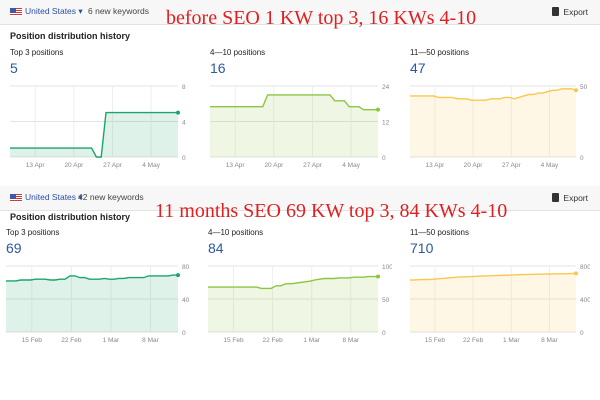  I want to click on chart-value: 16, so click(218, 68).